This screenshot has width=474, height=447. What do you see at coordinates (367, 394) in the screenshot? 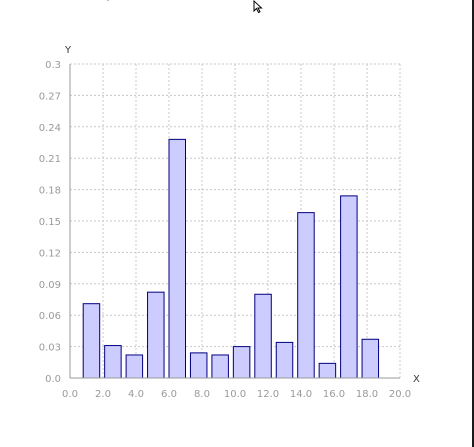
I see `x-tick-label: 18.0` at bounding box center [367, 394].